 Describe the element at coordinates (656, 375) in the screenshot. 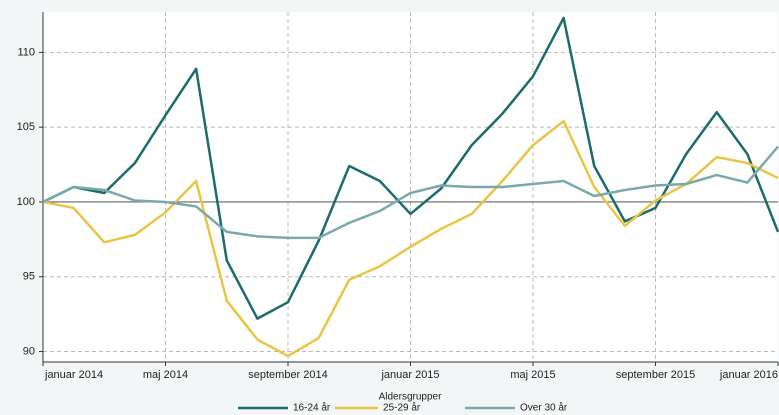

I see `x-tick-label: september 2015` at that location.